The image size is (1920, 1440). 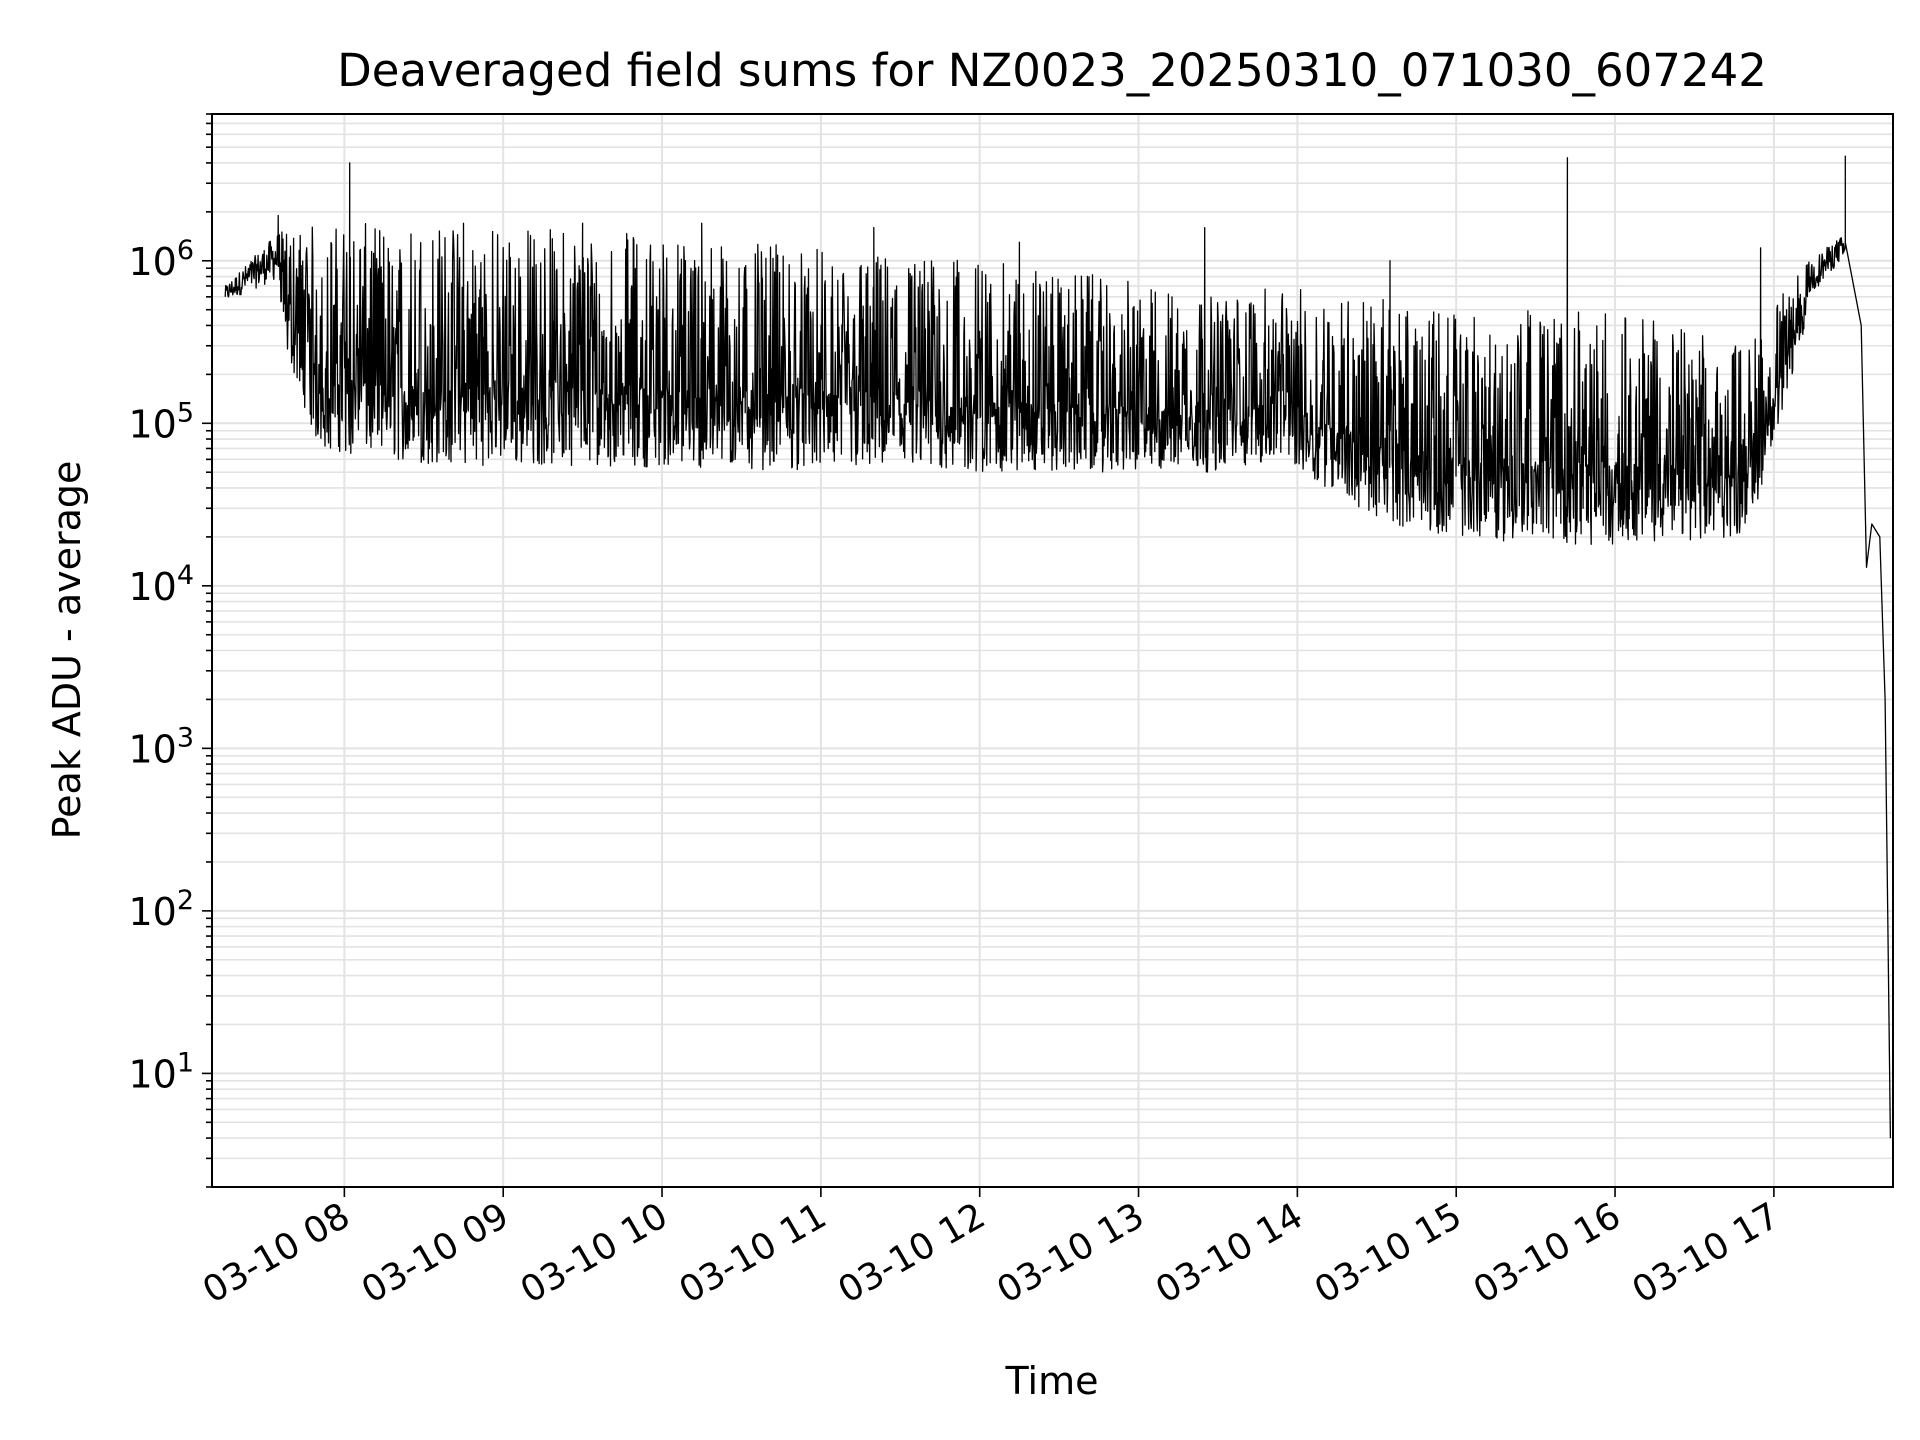 I want to click on y-tick-label: 102, so click(x=161, y=909).